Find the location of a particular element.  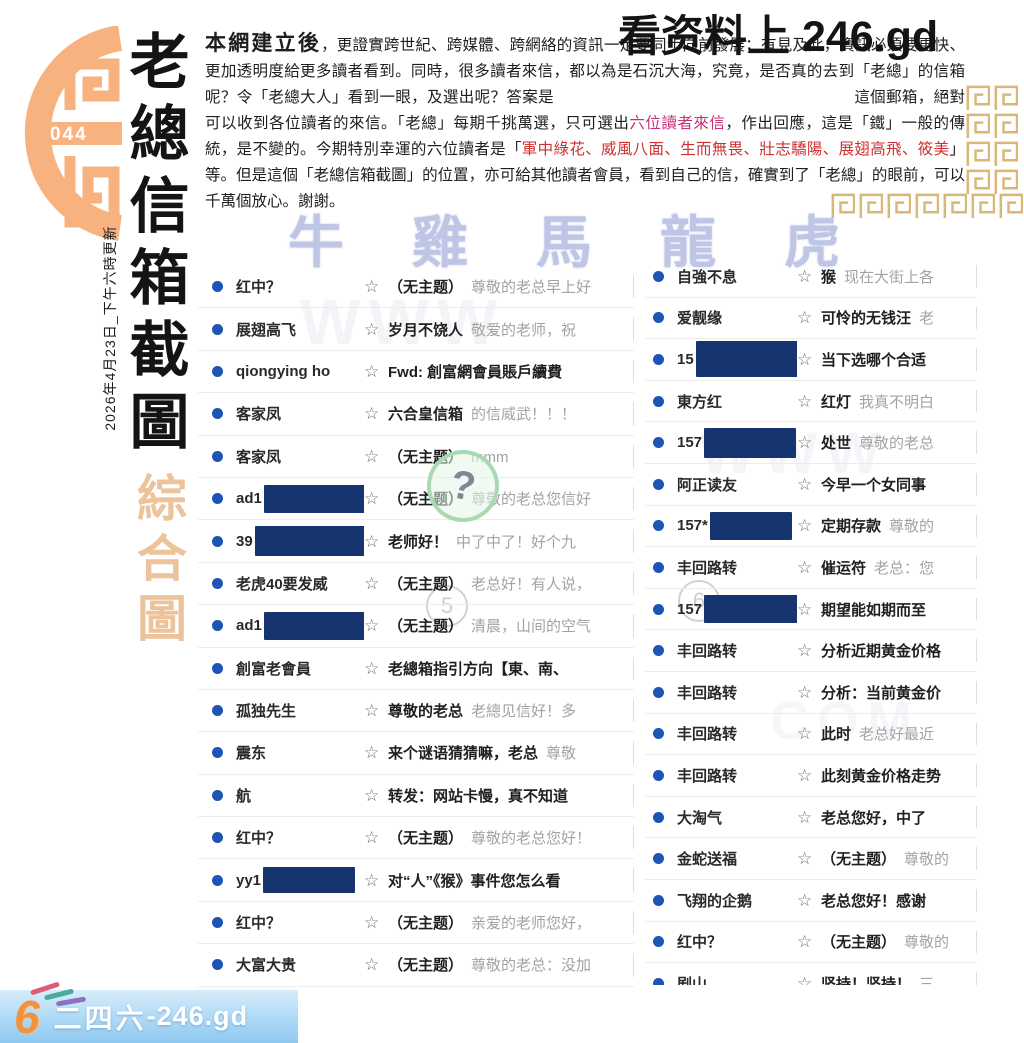

mail-preview: 尊敬的老总您好！ is located at coordinates (531, 839).